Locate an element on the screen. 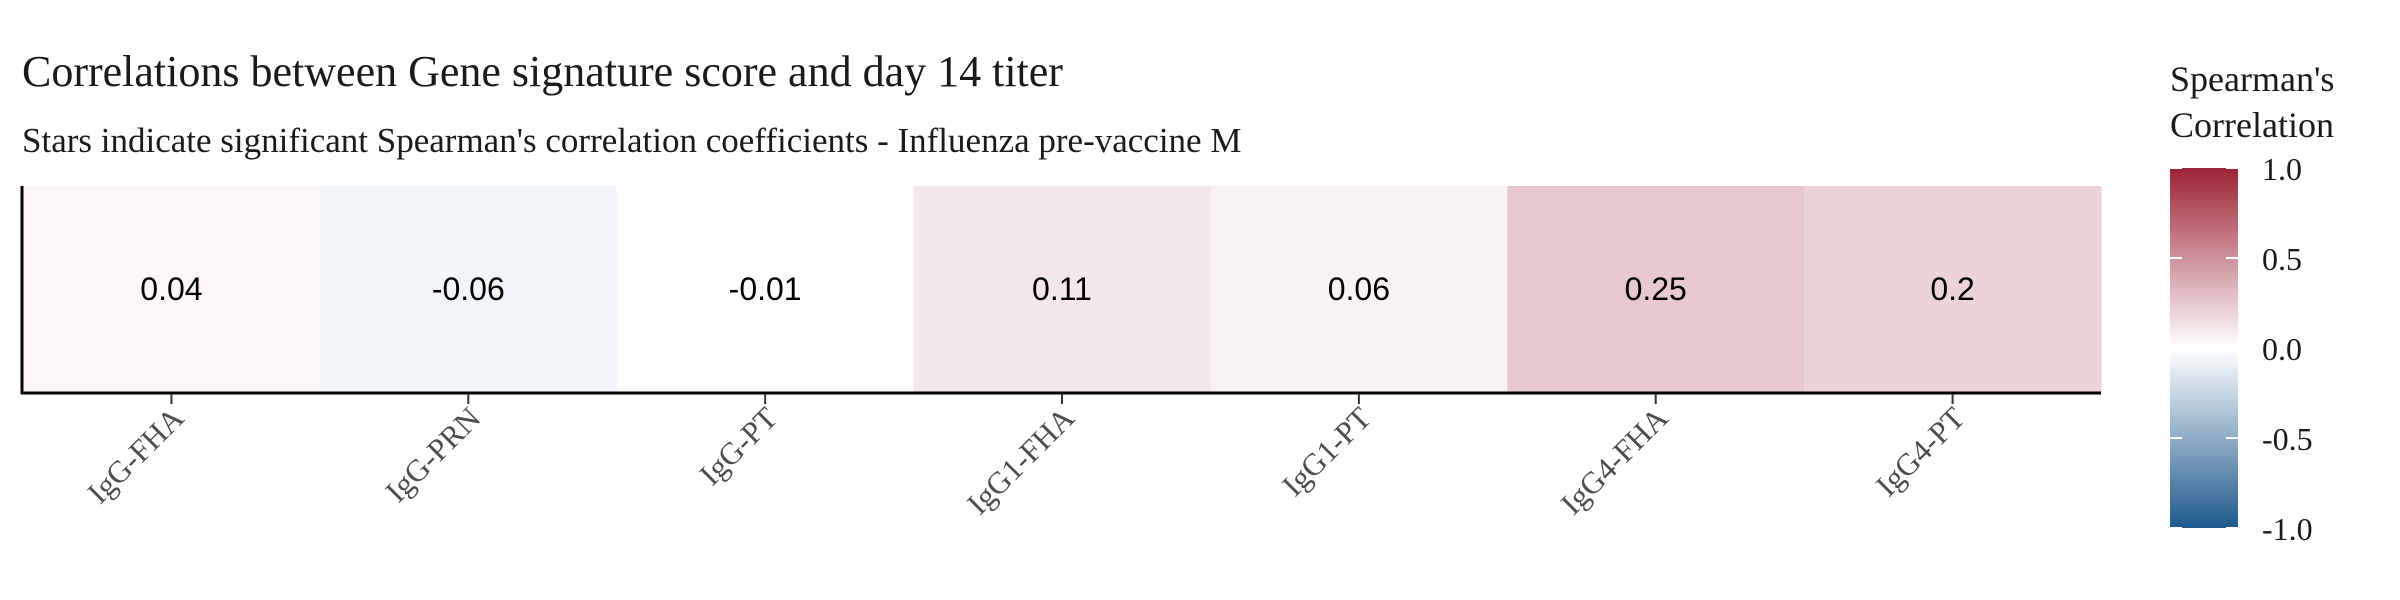 This screenshot has width=2400, height=600. value-label-igg1-pt: 0.06 is located at coordinates (1359, 289).